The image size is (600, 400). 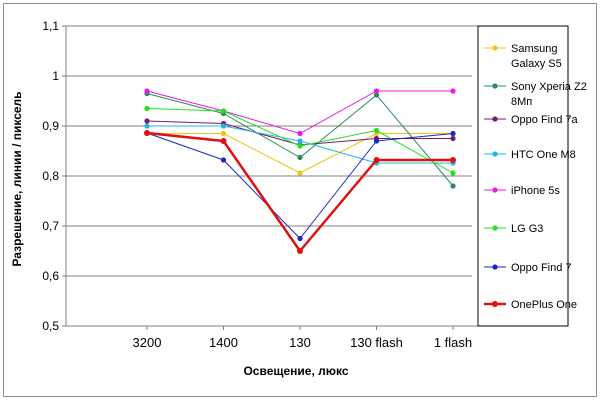 I want to click on legend-label: 8Мп, so click(x=521, y=102).